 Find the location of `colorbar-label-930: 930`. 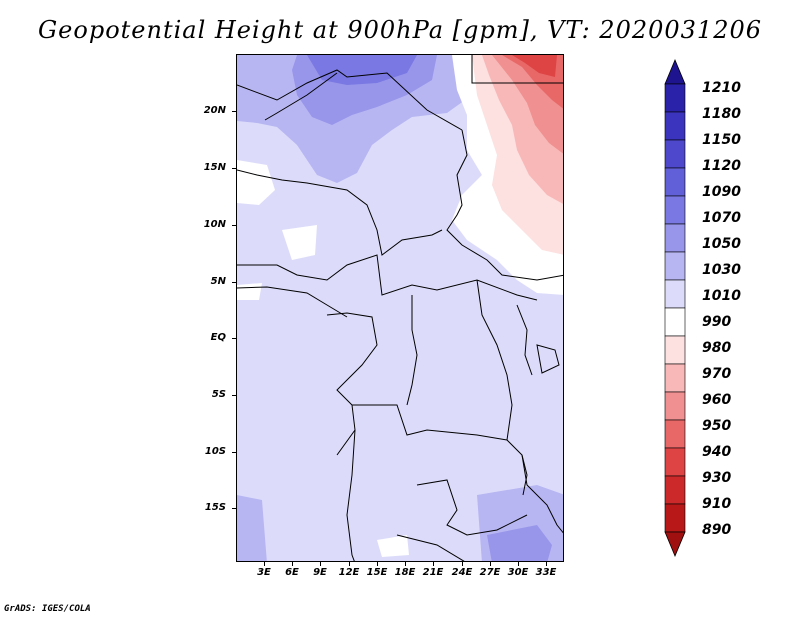

colorbar-label-930: 930 is located at coordinates (717, 478).